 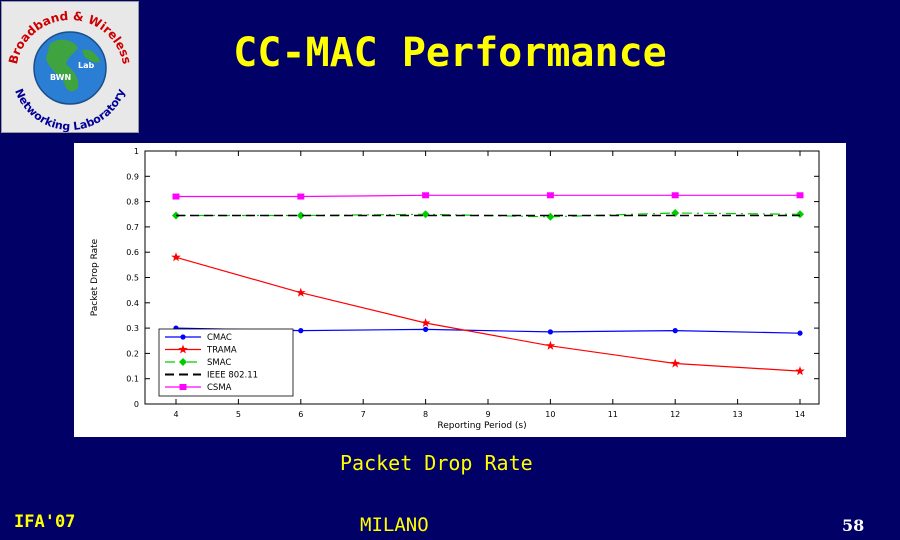 I want to click on y-tick-label: 0.6, so click(x=132, y=252).